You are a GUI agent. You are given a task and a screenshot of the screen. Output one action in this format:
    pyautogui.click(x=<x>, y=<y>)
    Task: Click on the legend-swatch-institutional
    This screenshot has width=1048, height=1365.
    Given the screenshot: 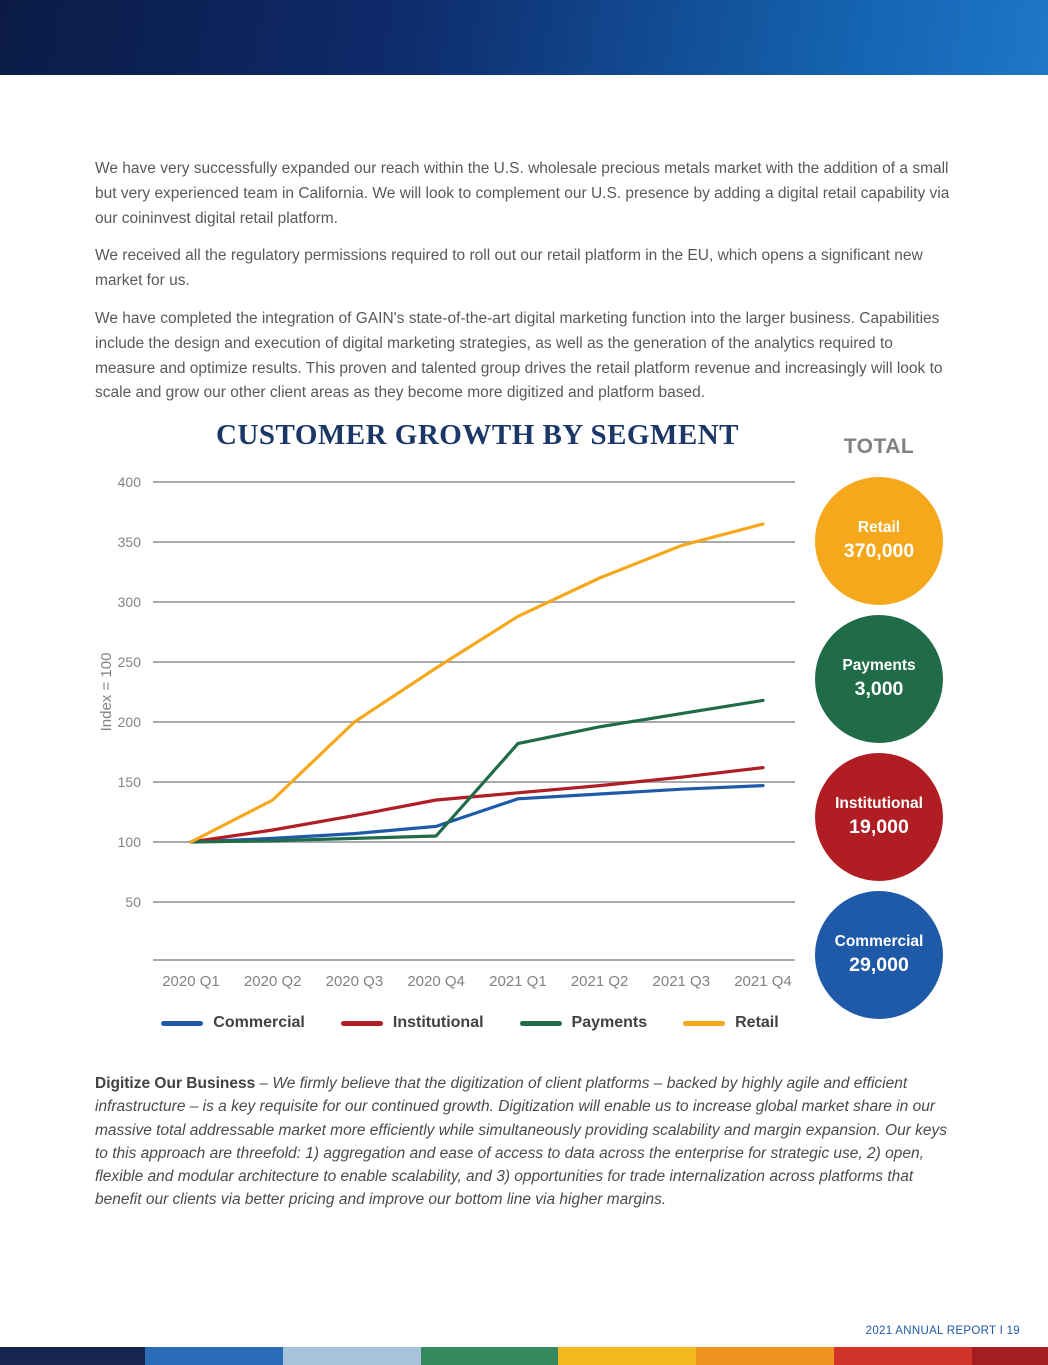 What is the action you would take?
    pyautogui.click(x=361, y=1023)
    